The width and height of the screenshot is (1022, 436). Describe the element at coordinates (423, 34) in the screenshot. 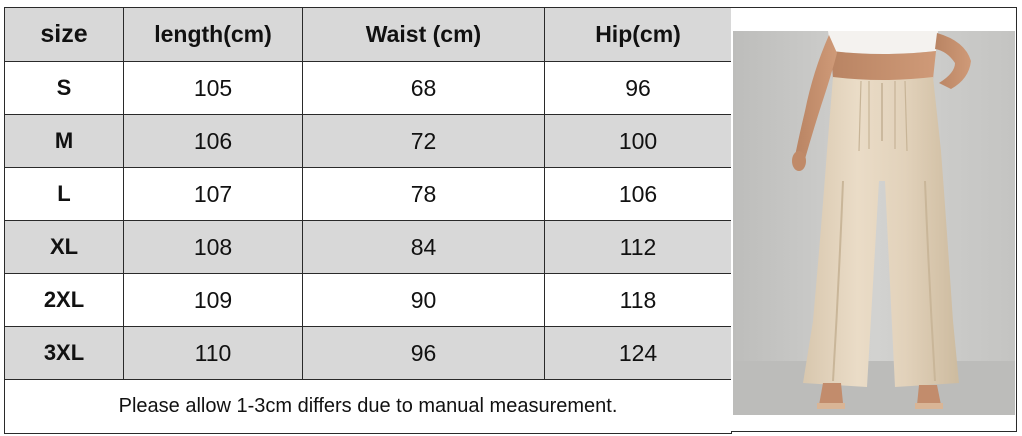

I see `header-waist: Waist (cm)` at that location.